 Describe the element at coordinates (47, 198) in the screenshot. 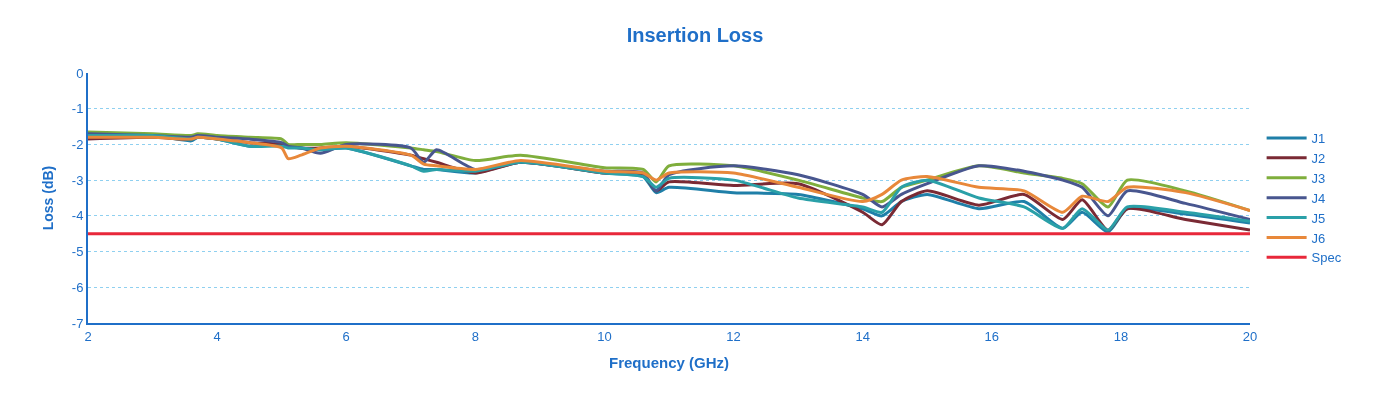

I see `y-axis-title: Loss (dB)` at that location.